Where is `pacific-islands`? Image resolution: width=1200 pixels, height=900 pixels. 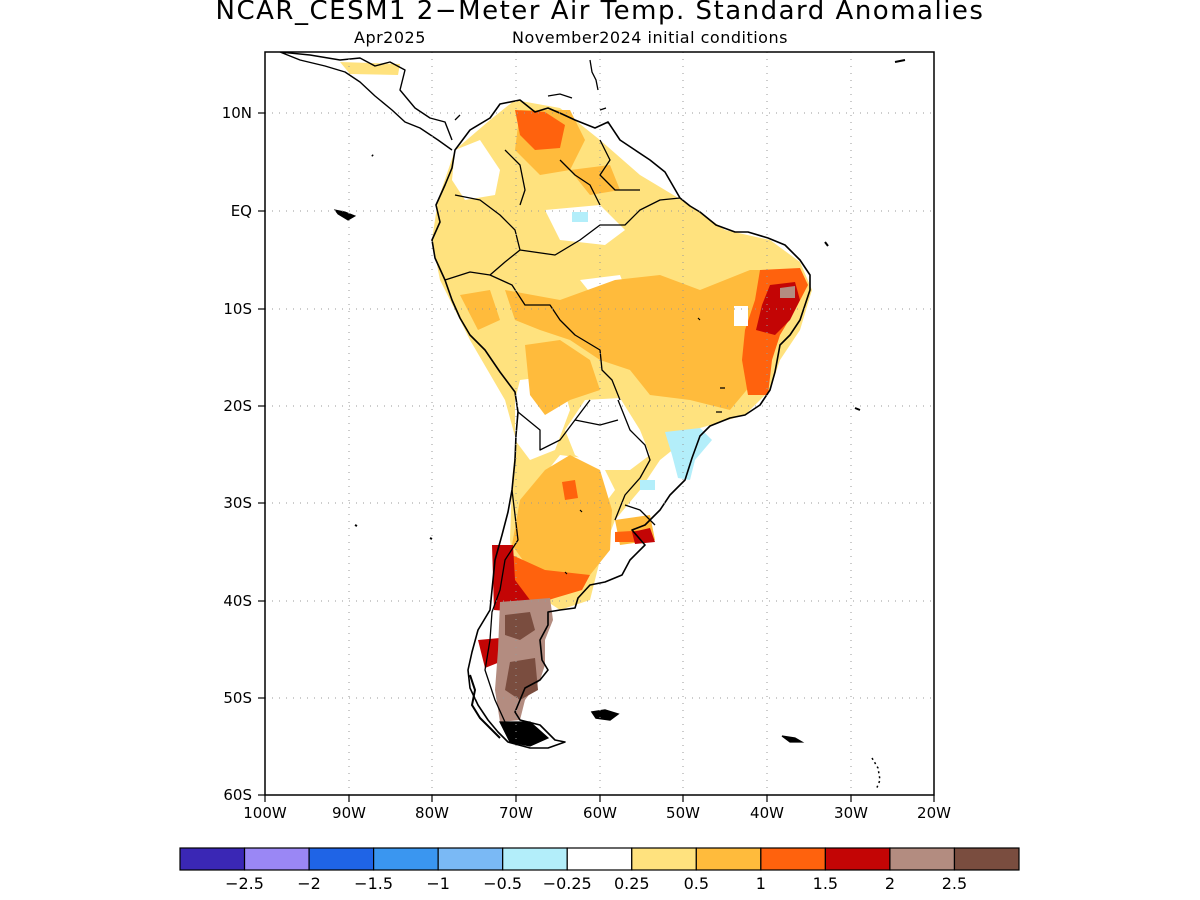
pacific-islands is located at coordinates (393, 347).